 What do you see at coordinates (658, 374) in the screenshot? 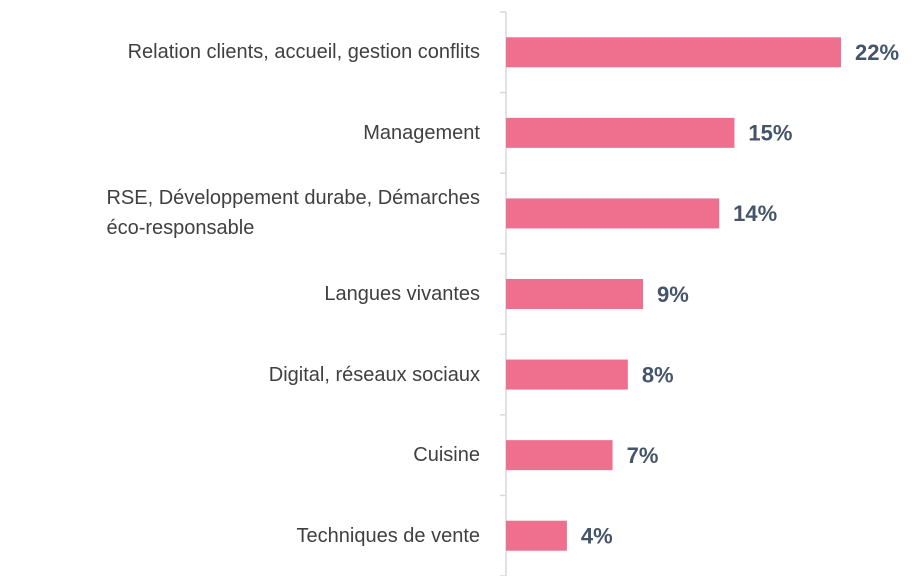
I see `value-label: 8%` at bounding box center [658, 374].